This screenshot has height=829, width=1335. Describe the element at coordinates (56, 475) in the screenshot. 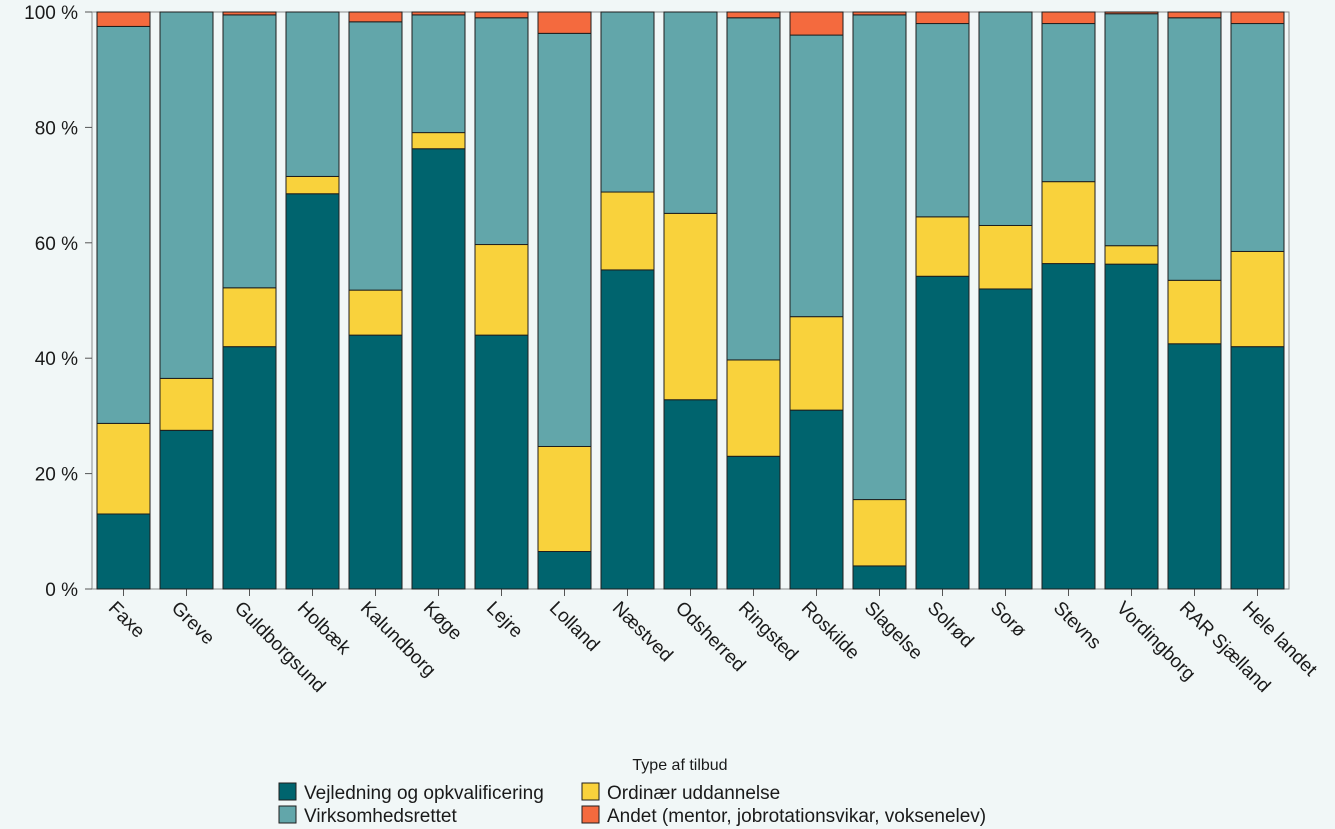

I see `y-tick-label: 20 %` at that location.